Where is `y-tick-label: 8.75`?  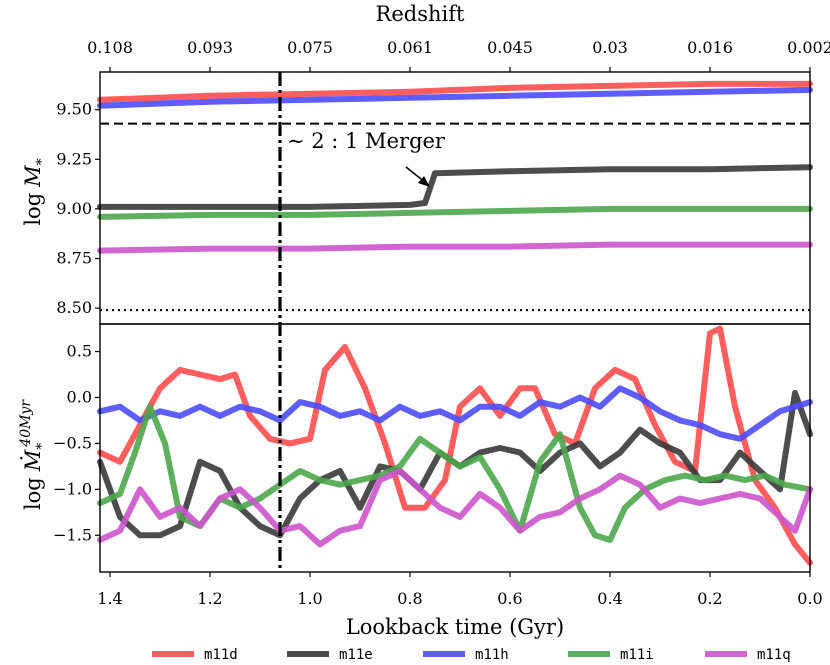 y-tick-label: 8.75 is located at coordinates (74, 258).